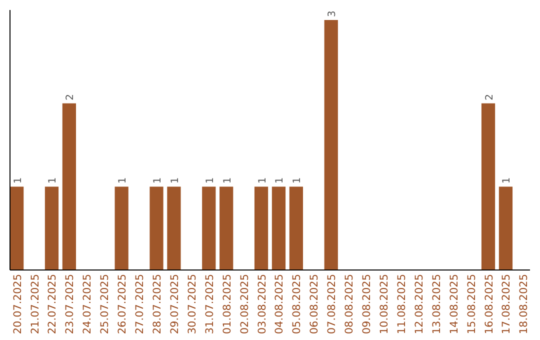 This screenshot has height=340, width=540. What do you see at coordinates (436, 304) in the screenshot?
I see `x-tick-label: 13.08.2025` at bounding box center [436, 304].